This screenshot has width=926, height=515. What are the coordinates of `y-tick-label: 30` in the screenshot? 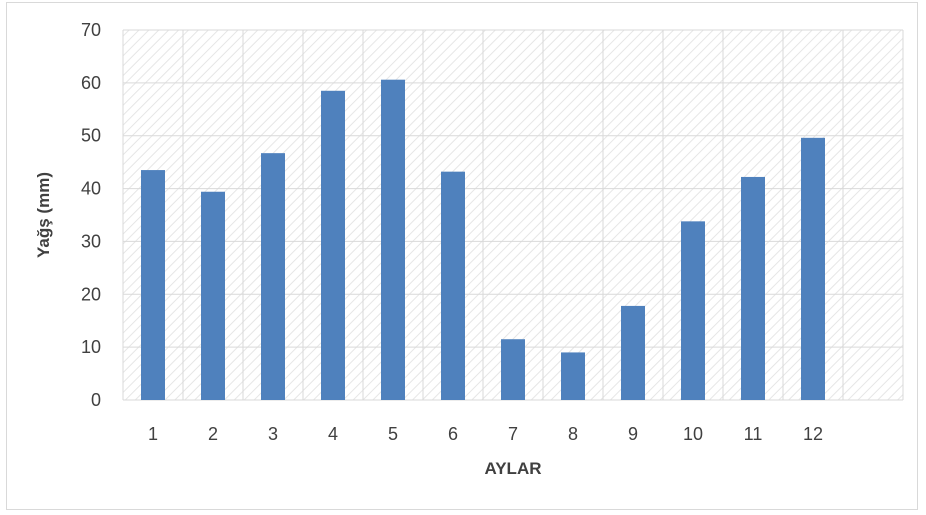 It's located at (91, 241).